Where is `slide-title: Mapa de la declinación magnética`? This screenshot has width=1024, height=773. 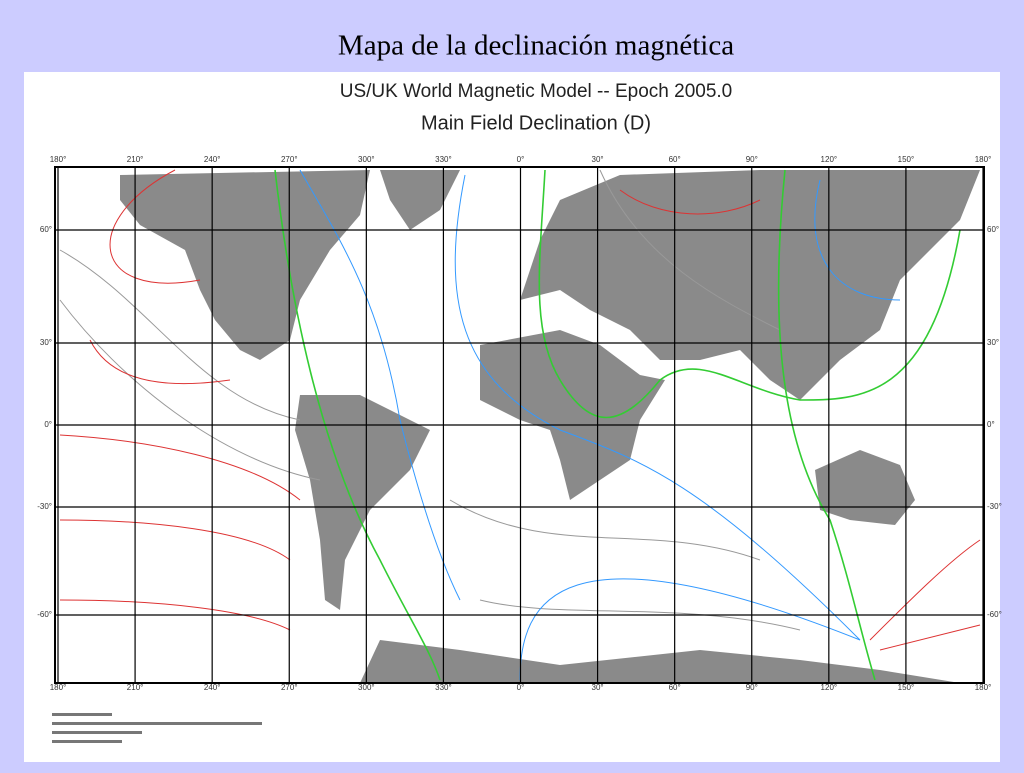 slide-title: Mapa de la declinación magnética is located at coordinates (536, 46).